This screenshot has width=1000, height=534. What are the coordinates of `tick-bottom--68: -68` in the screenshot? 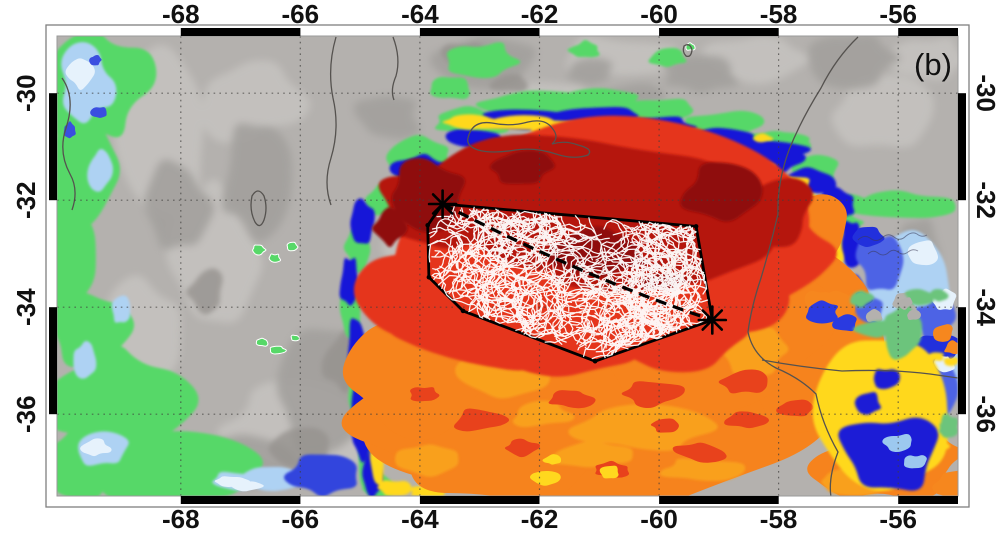 It's located at (181, 519).